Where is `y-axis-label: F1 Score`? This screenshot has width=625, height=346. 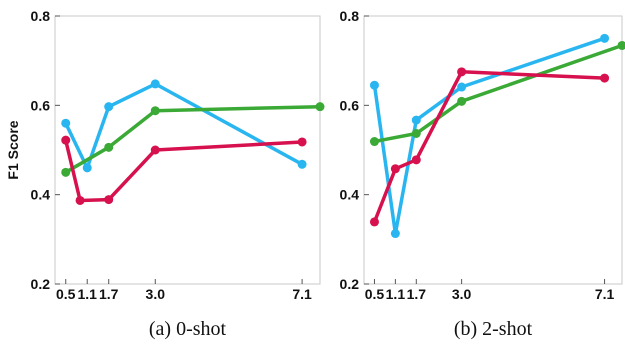
y-axis-label: F1 Score is located at coordinates (13, 149).